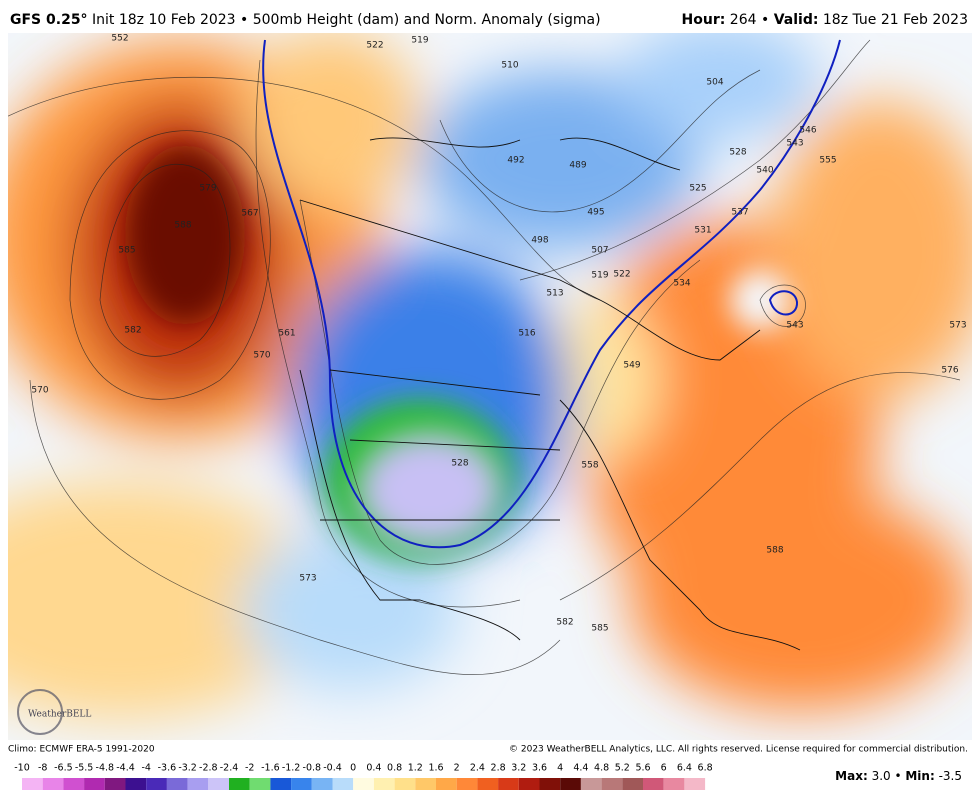 The image size is (980, 809). I want to click on colorbar-label: 3.2, so click(518, 768).